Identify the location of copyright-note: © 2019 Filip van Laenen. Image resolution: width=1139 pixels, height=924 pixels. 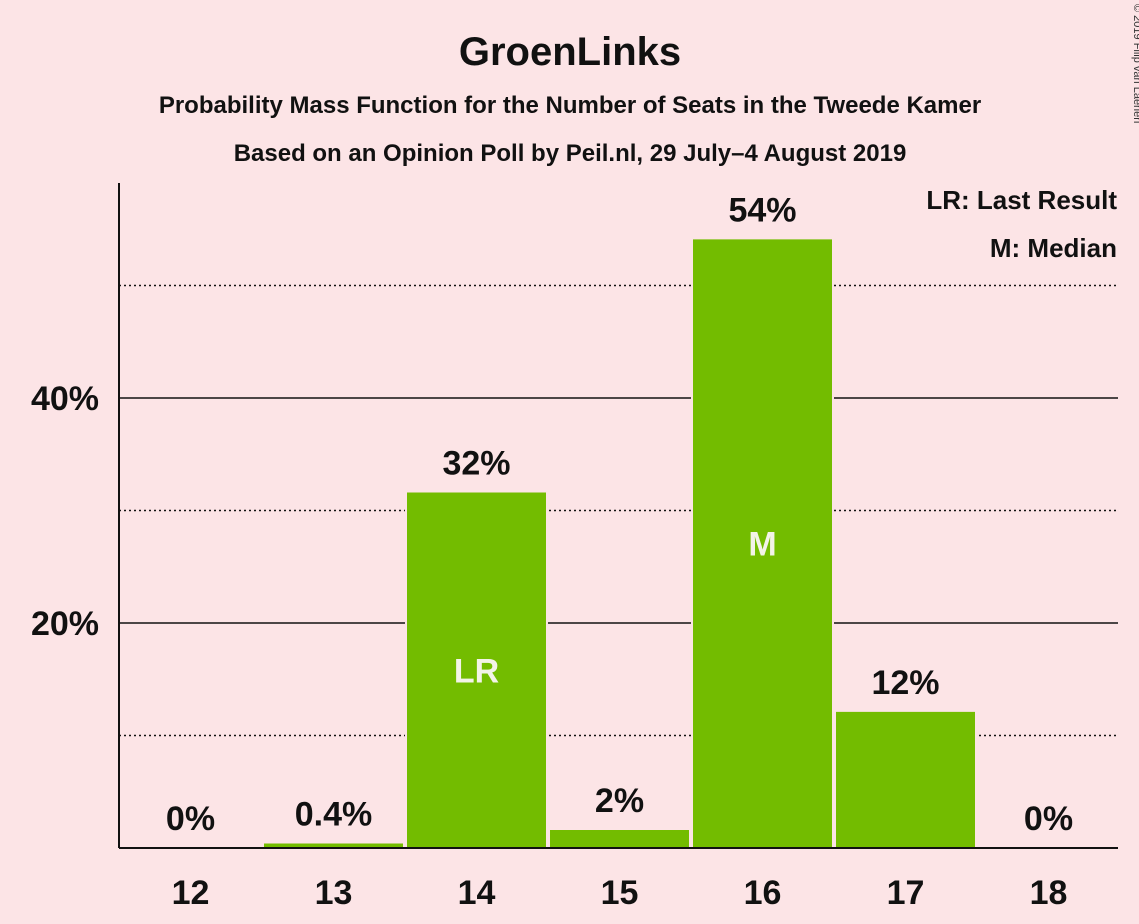
(1135, 63).